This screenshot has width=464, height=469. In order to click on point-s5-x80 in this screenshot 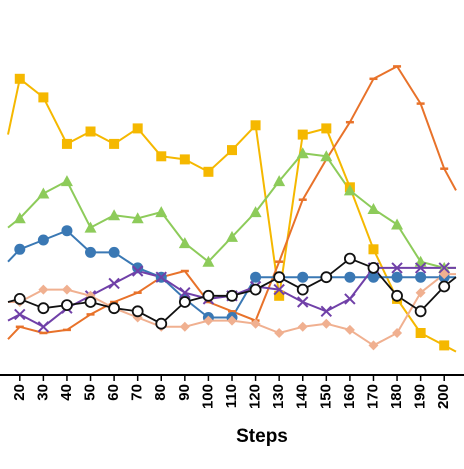, I will do `click(161, 277)`.